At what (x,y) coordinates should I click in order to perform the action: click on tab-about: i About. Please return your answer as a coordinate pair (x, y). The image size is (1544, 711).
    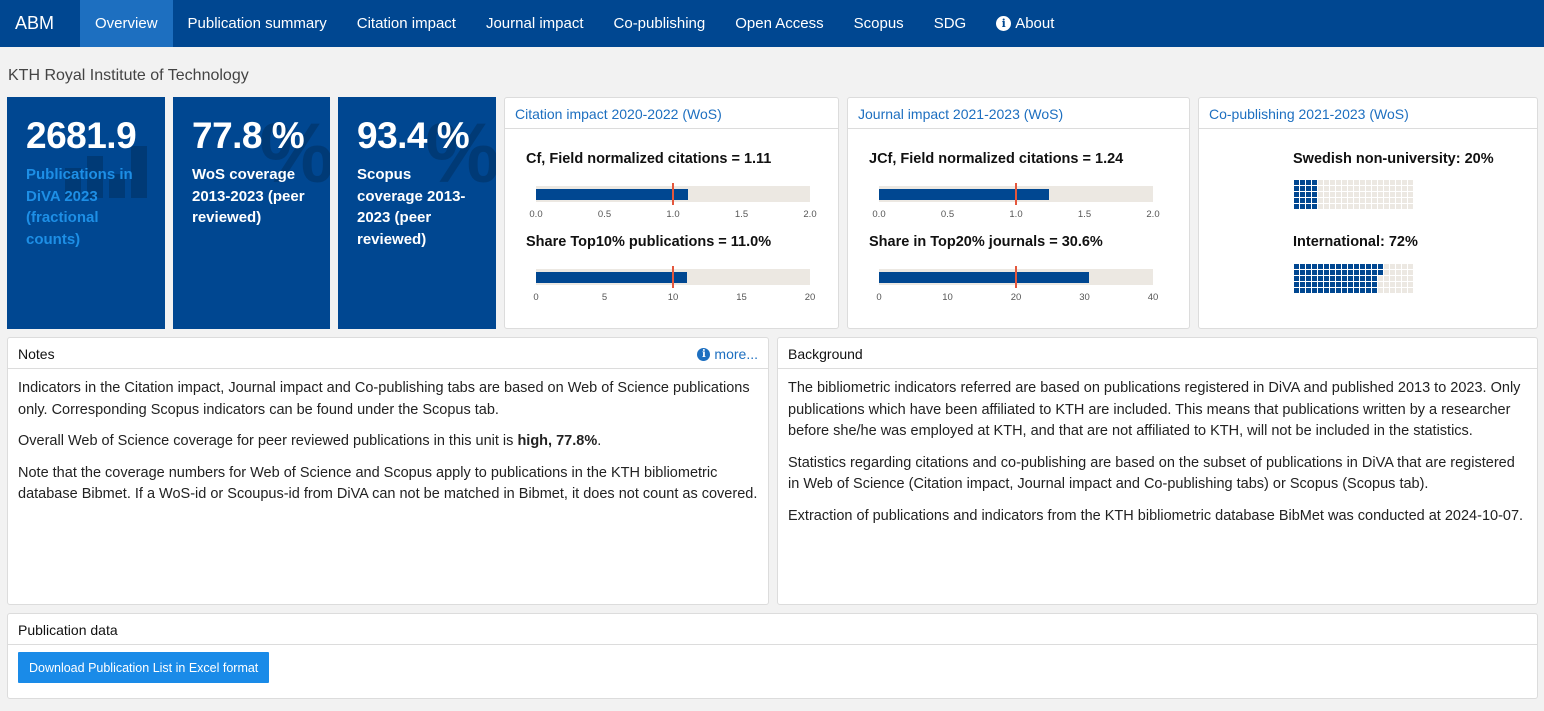
    Looking at the image, I should click on (1025, 23).